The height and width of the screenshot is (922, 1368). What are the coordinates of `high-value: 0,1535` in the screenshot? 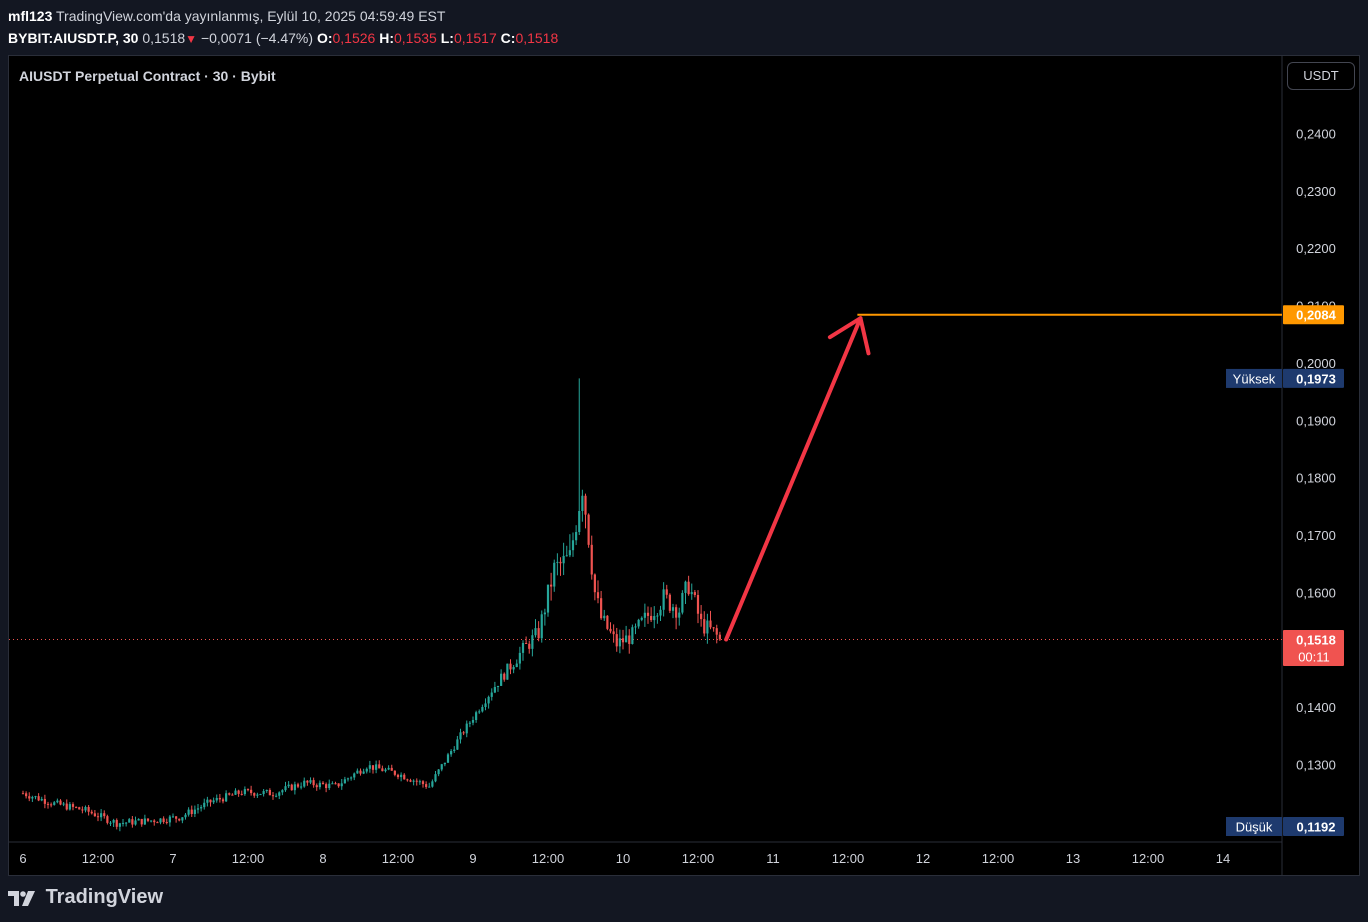 It's located at (415, 38).